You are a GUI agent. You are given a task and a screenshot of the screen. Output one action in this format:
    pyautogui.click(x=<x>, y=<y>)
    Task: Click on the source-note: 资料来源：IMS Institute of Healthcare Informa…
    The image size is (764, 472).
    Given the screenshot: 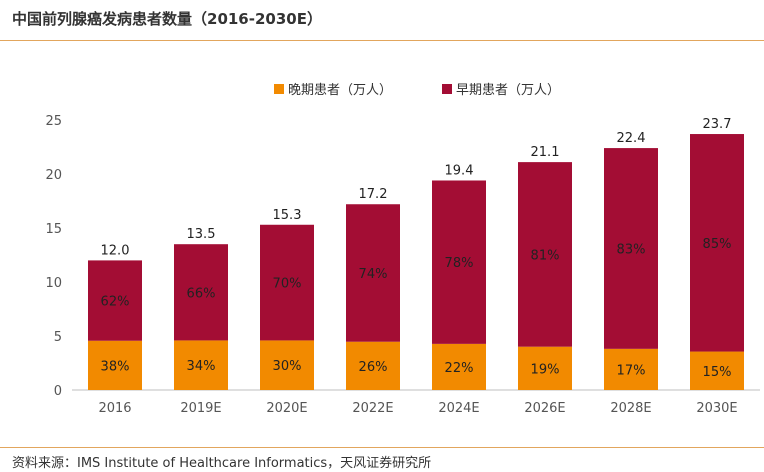 What is the action you would take?
    pyautogui.click(x=222, y=463)
    